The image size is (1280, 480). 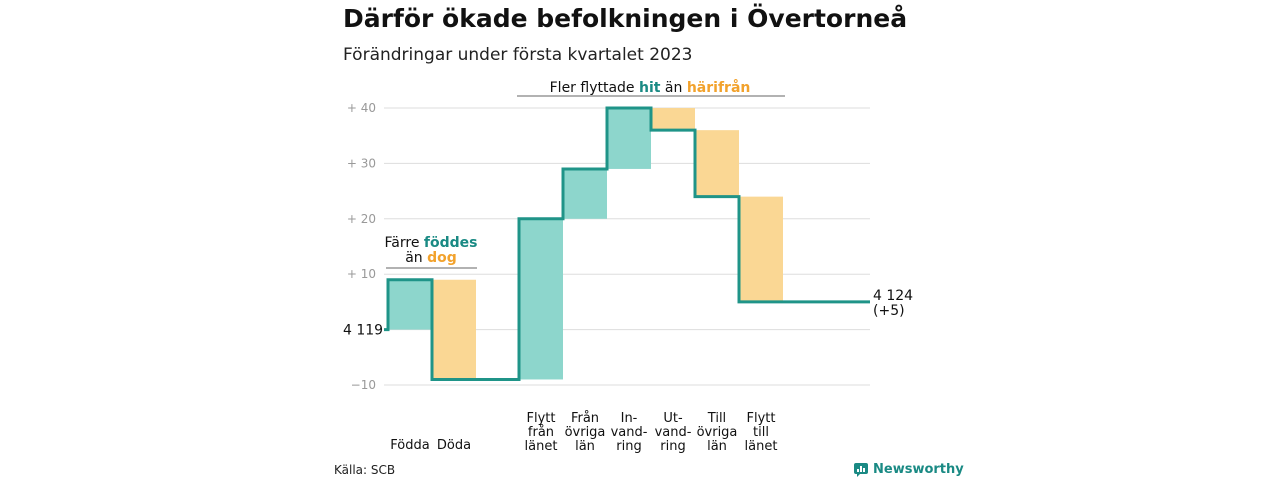 I want to click on end-value-label: 4 124, so click(x=893, y=296).